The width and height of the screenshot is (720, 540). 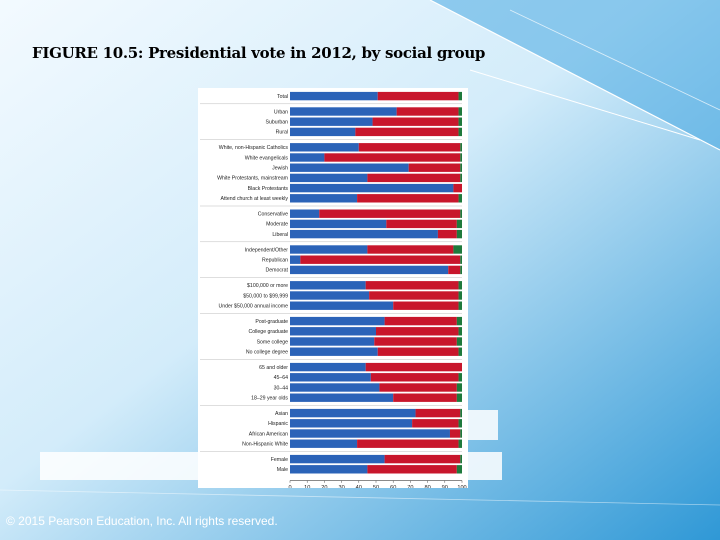 I want to click on x-tick-label: 60, so click(x=393, y=486).